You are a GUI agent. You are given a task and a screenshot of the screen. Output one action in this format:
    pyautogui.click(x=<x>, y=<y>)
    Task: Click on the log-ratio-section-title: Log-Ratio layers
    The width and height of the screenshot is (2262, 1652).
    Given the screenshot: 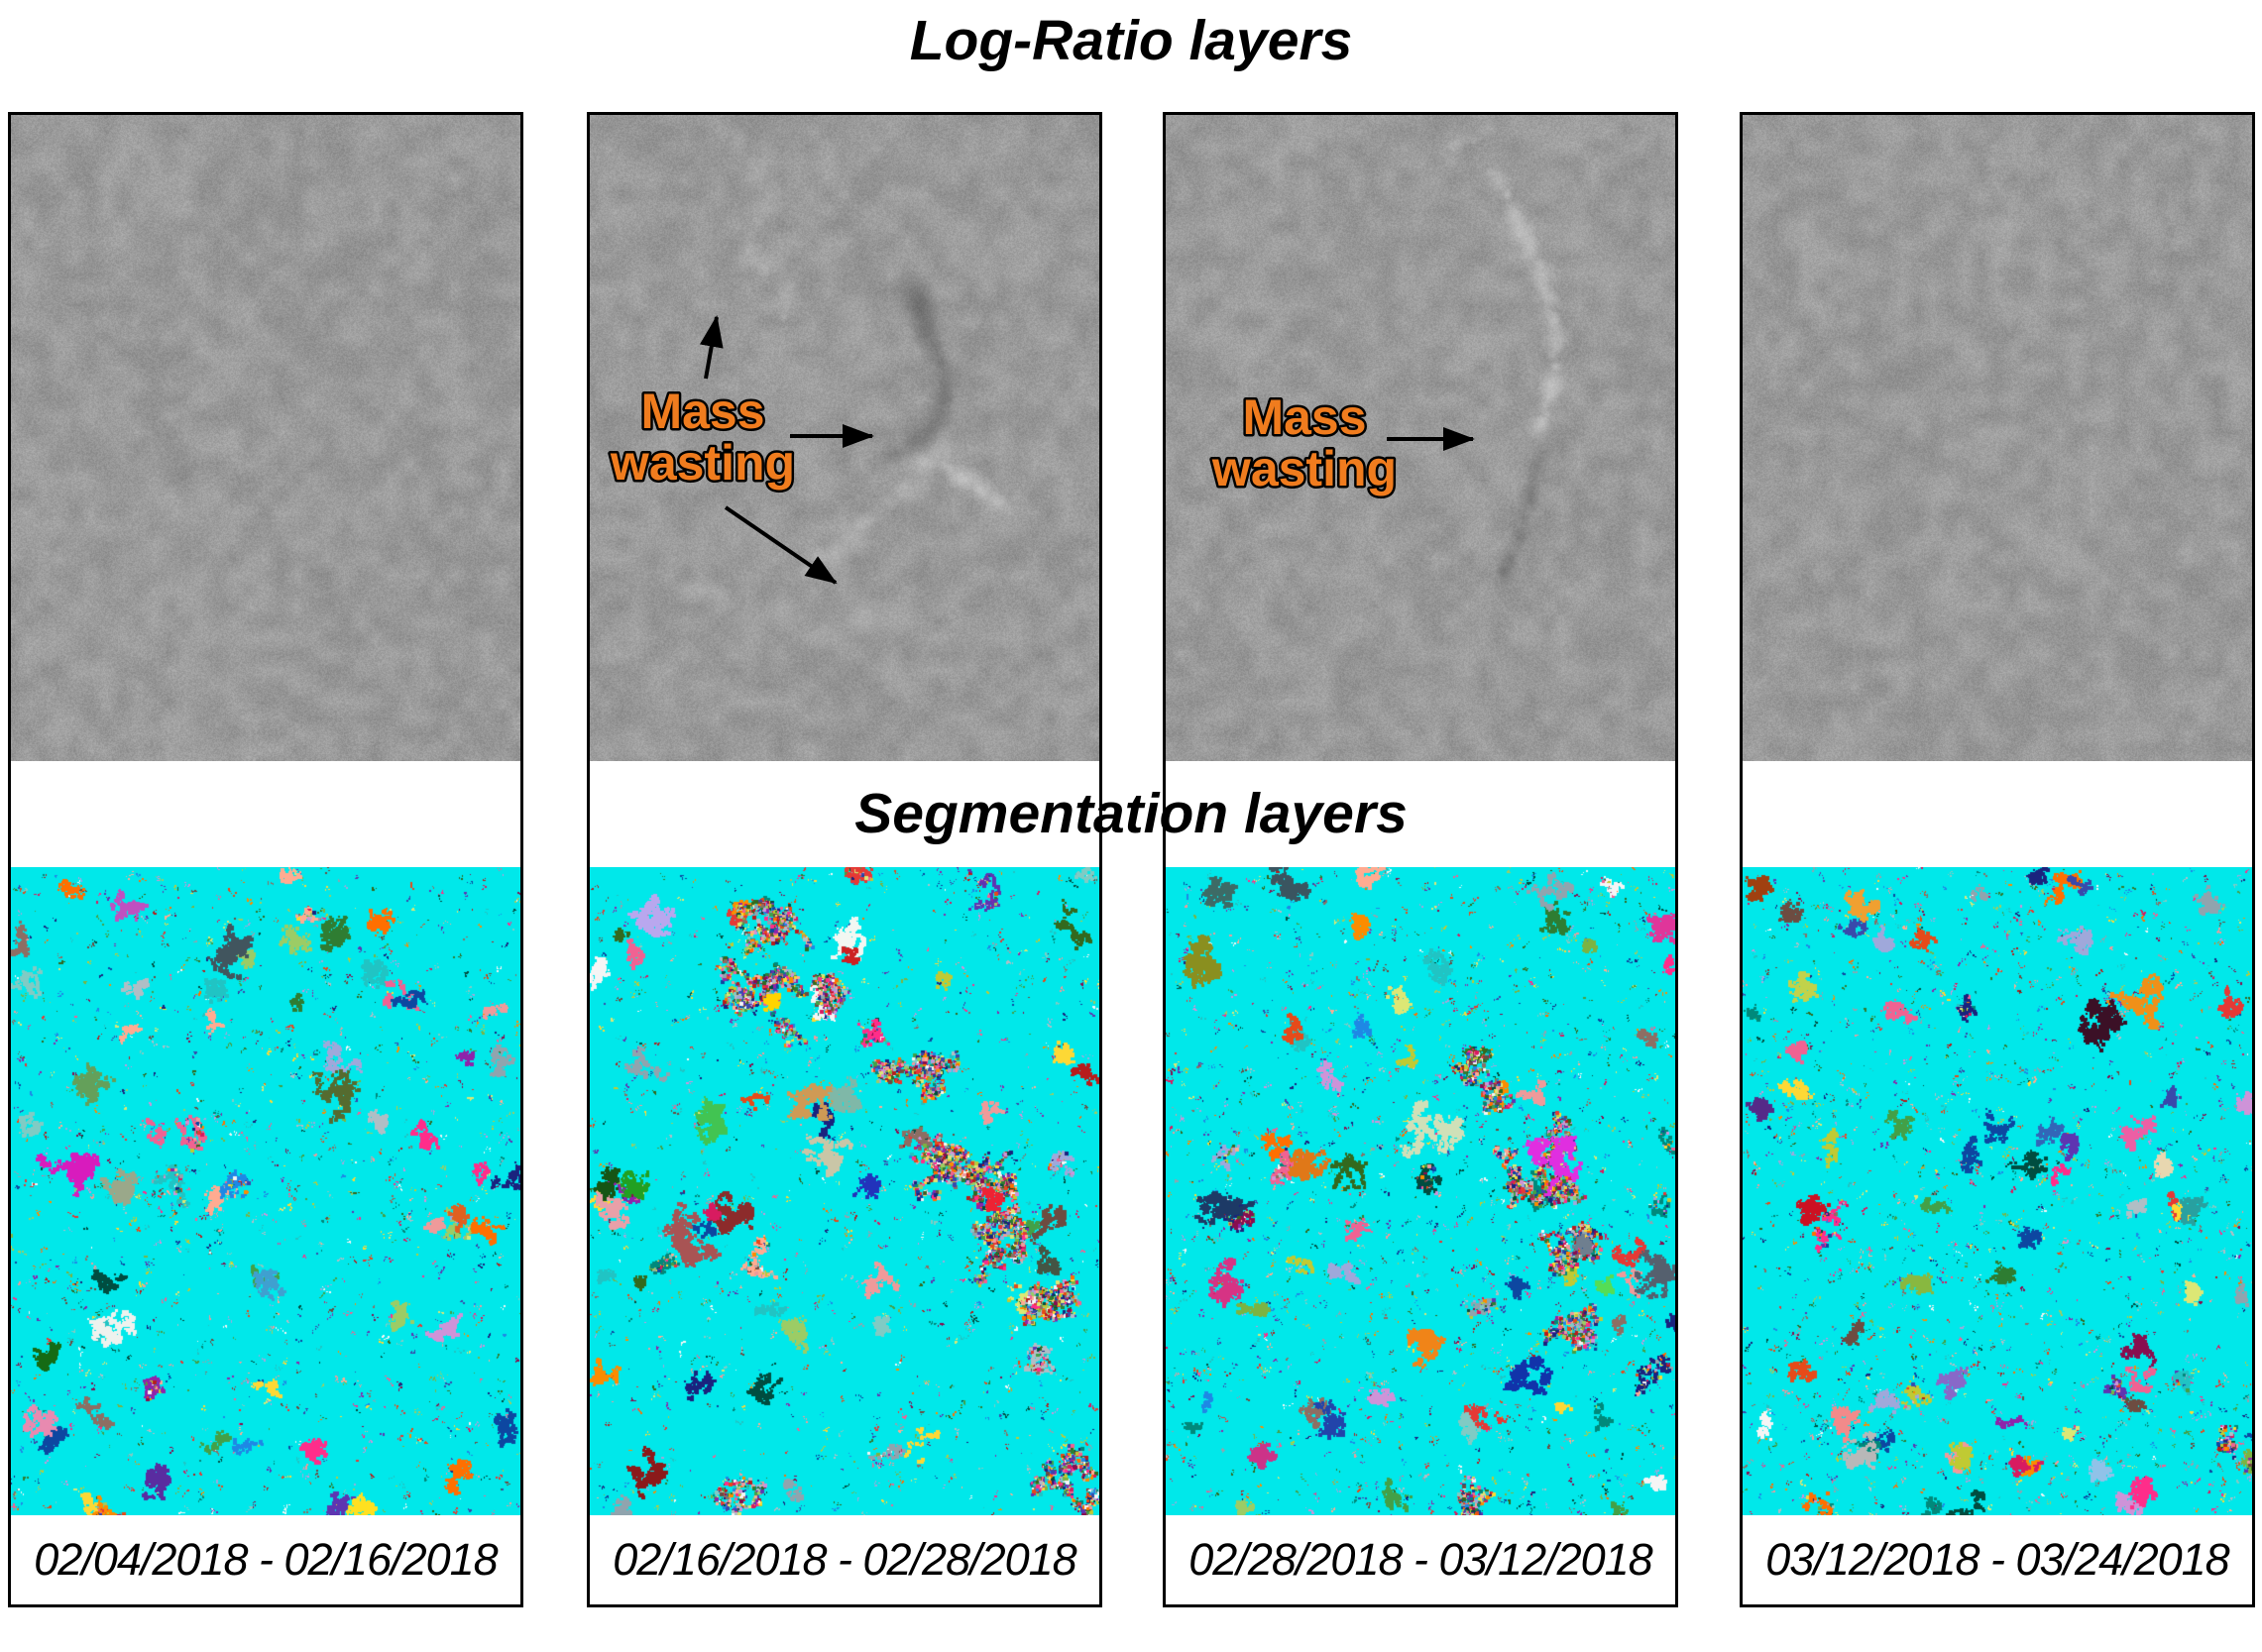 What is the action you would take?
    pyautogui.click(x=1131, y=40)
    